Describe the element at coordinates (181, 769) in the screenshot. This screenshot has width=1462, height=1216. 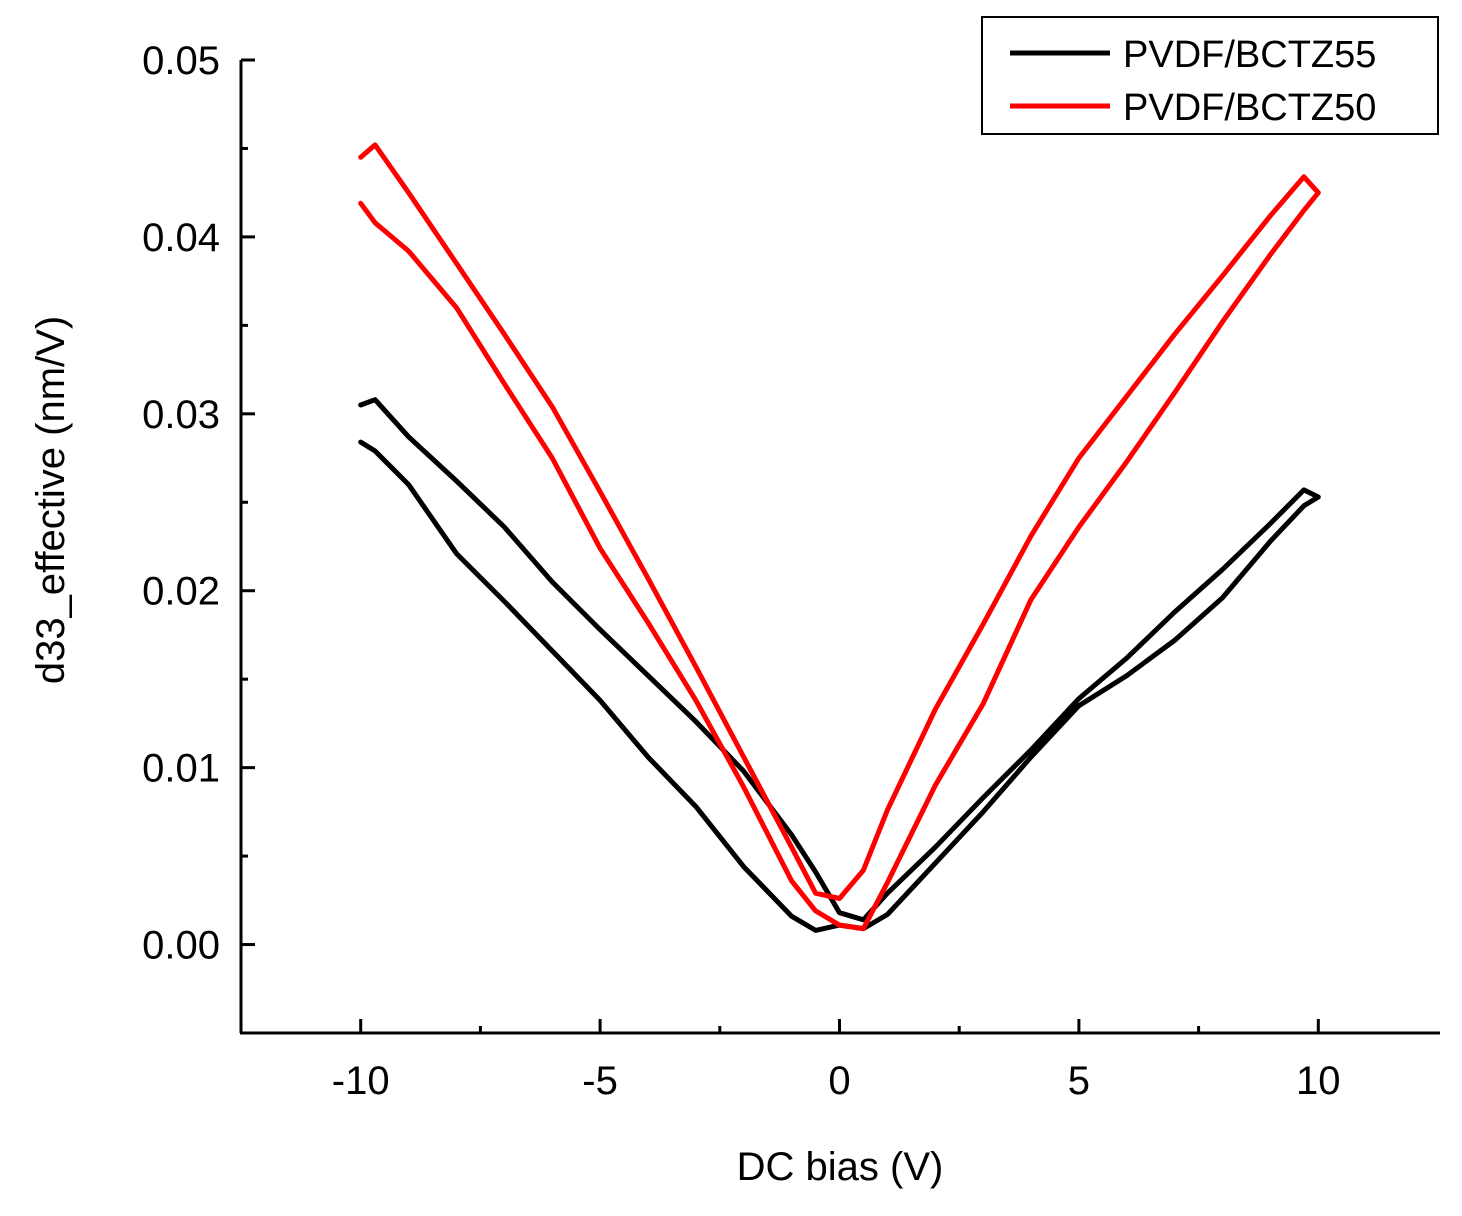
I see `y-tick-label-0-01: 0.01` at that location.